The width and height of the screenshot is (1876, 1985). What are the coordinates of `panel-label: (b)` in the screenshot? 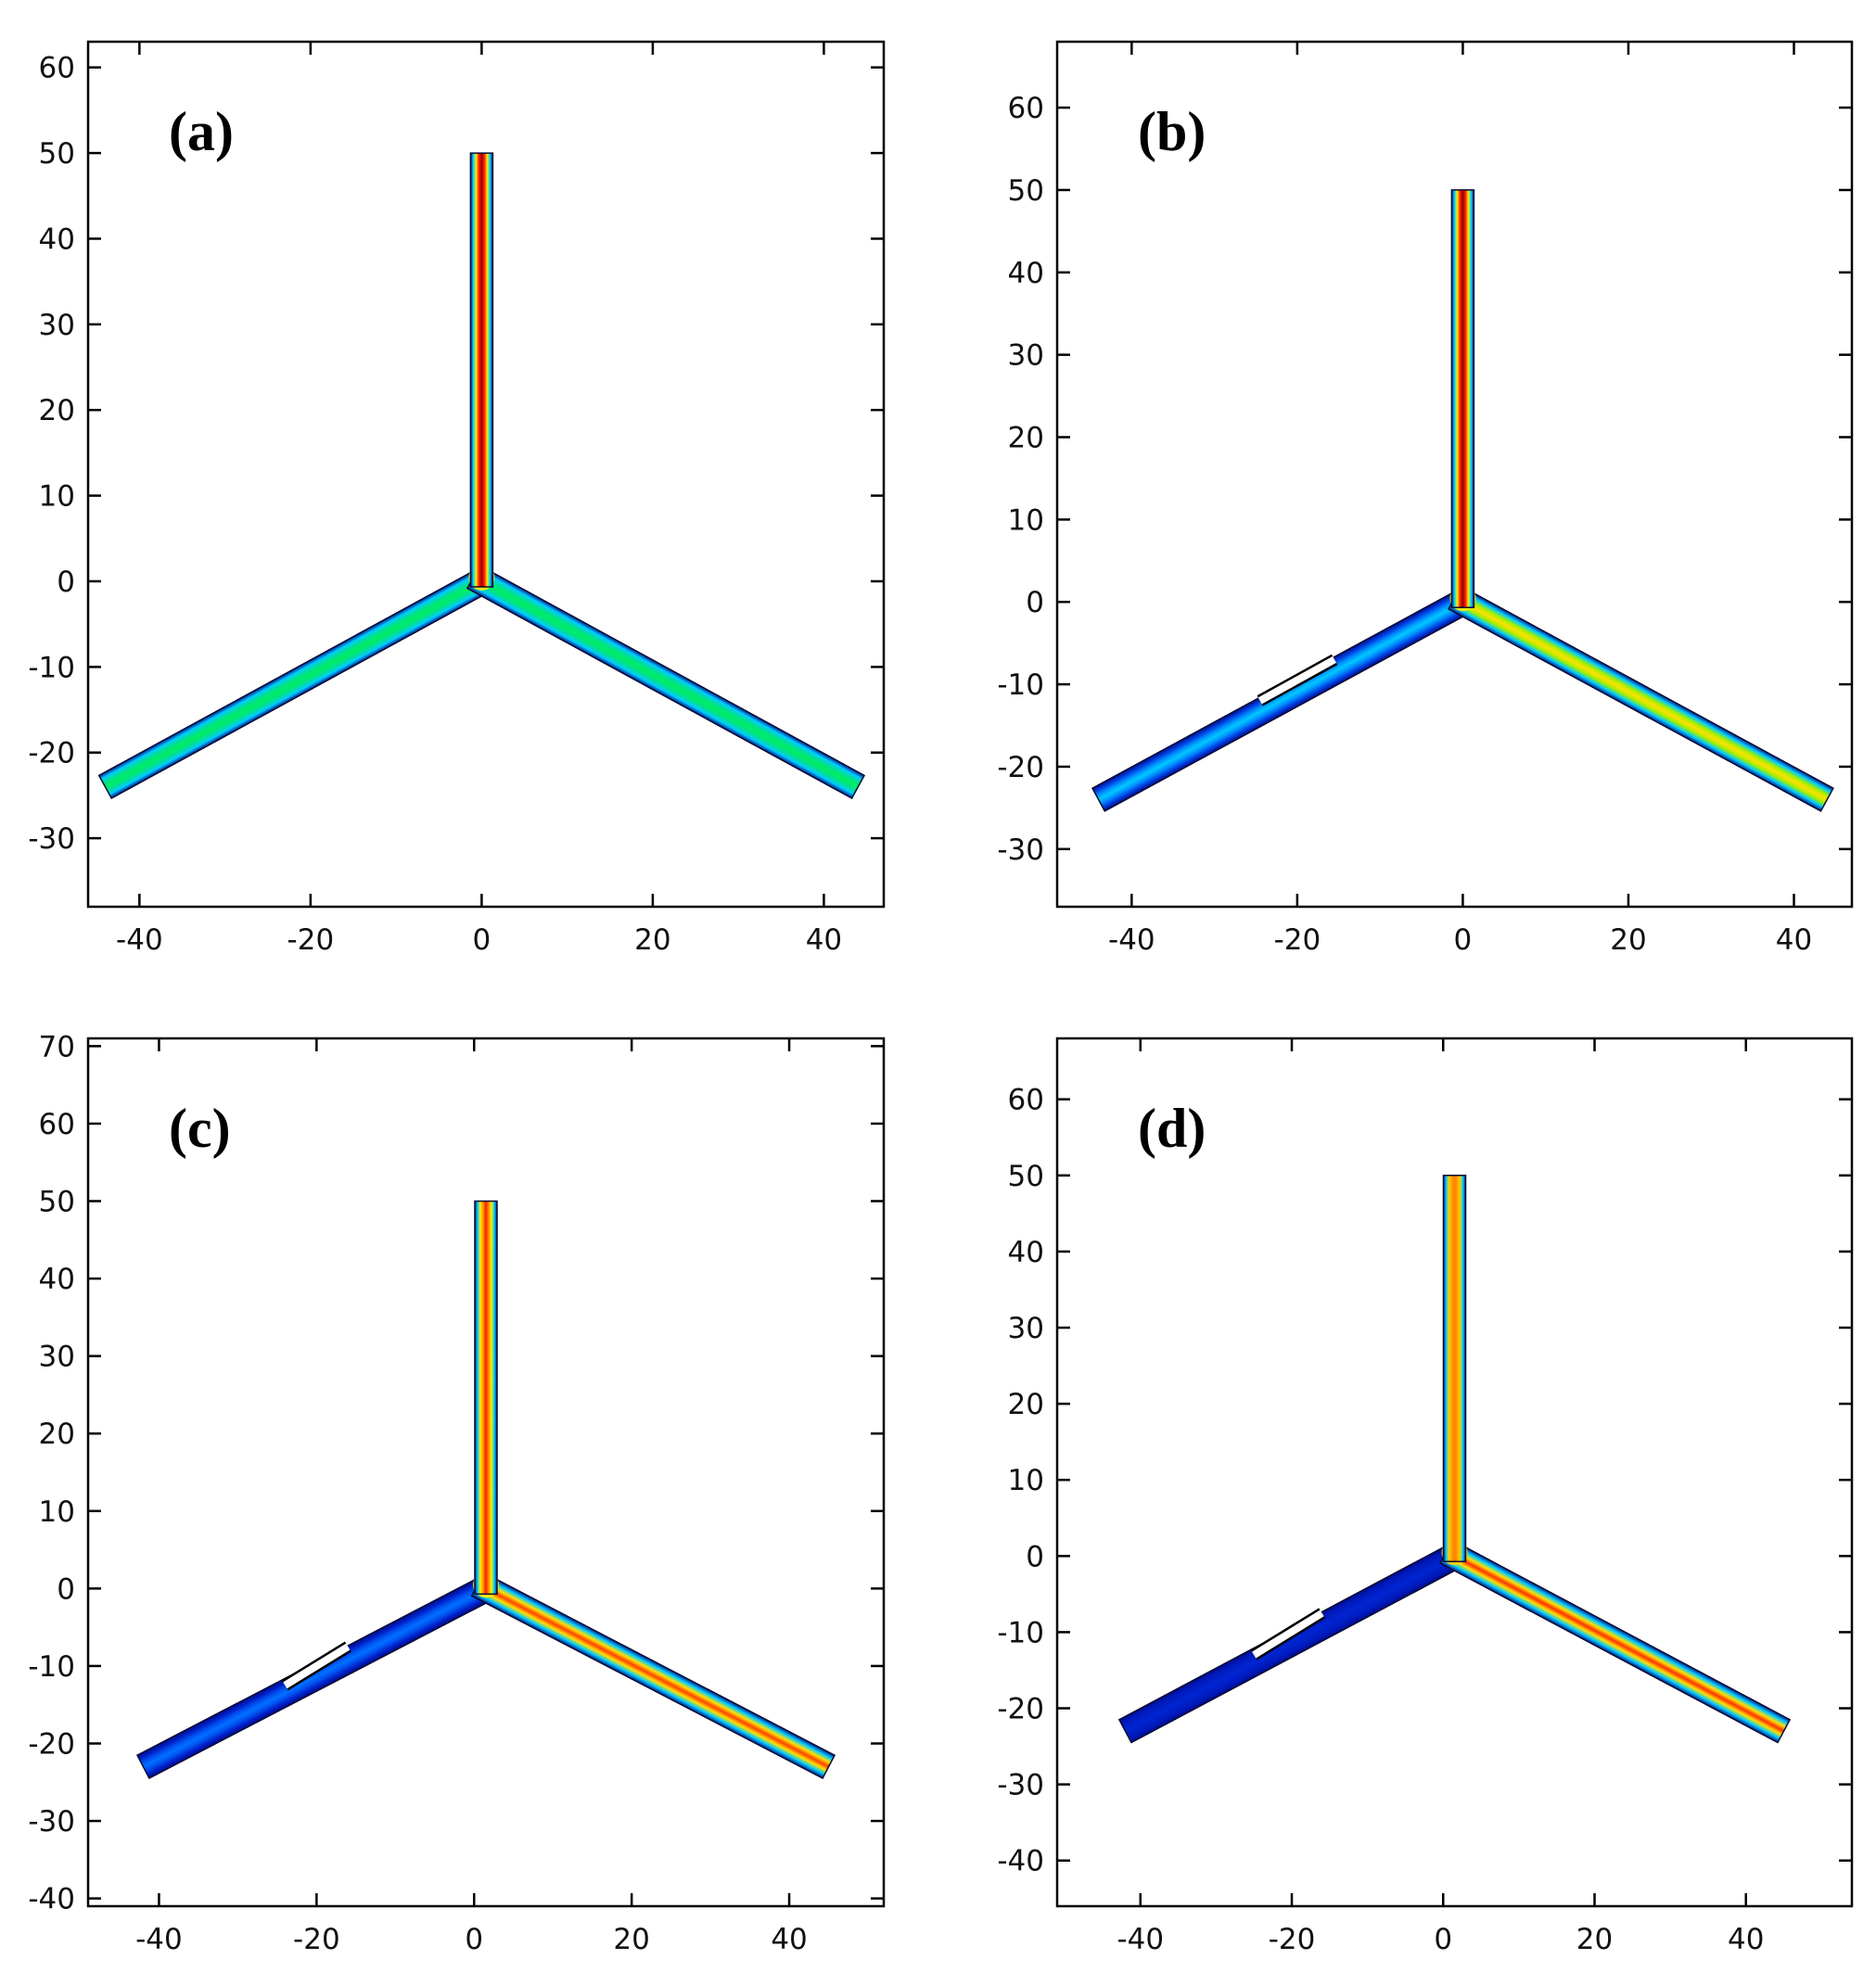 It's located at (1172, 132).